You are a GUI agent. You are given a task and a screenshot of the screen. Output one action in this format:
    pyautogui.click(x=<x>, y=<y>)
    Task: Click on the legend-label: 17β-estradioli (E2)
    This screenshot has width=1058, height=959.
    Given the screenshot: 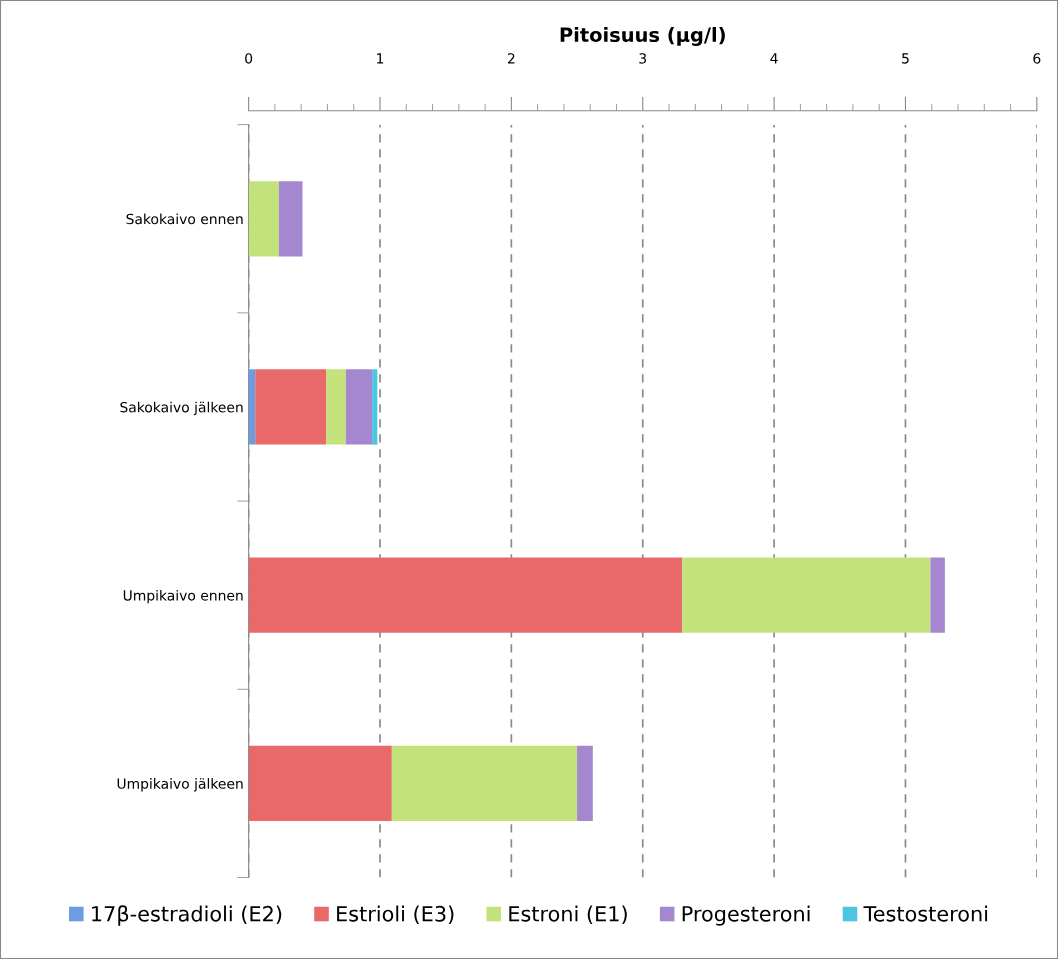 What is the action you would take?
    pyautogui.click(x=187, y=915)
    